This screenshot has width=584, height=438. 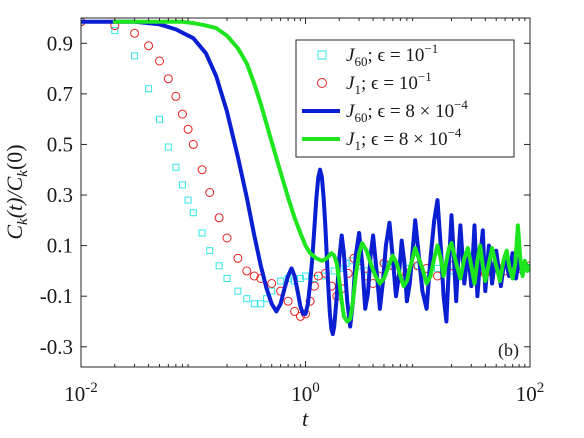 What do you see at coordinates (60, 246) in the screenshot?
I see `y-tick-label: 0.1` at bounding box center [60, 246].